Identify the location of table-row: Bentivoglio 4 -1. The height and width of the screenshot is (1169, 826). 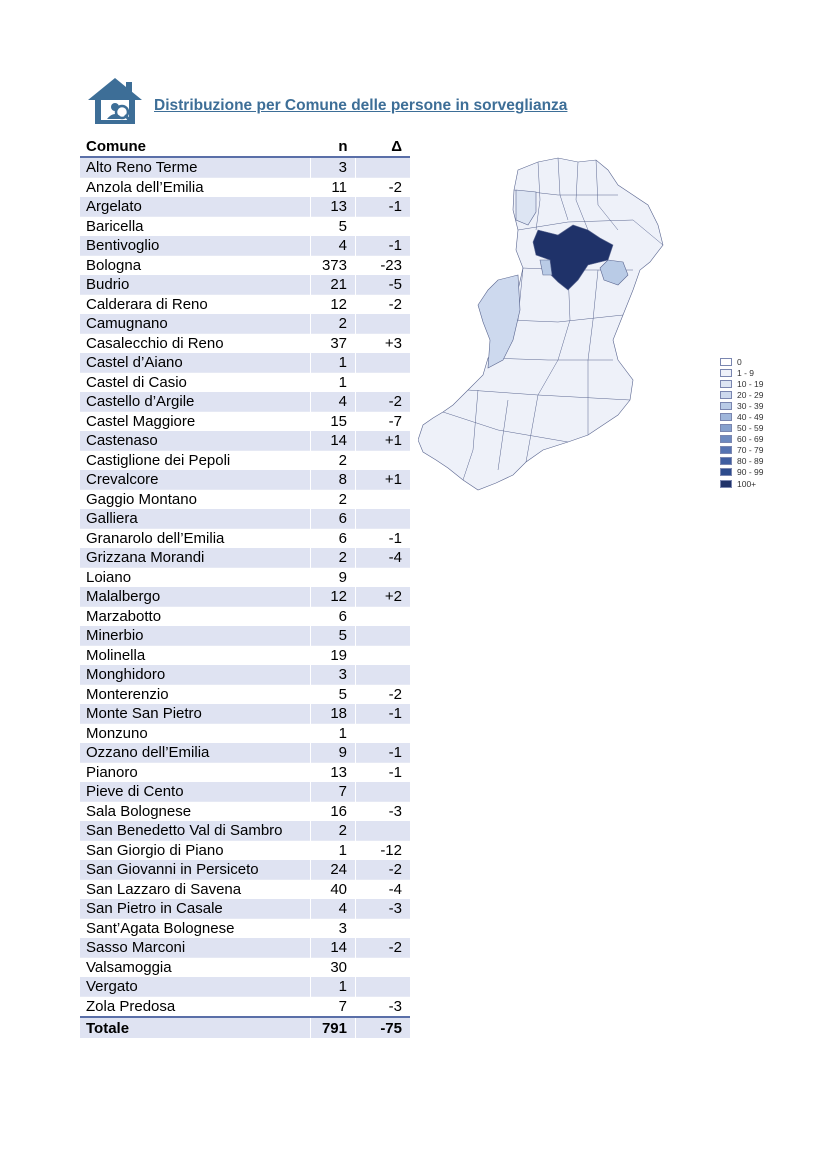
(245, 246).